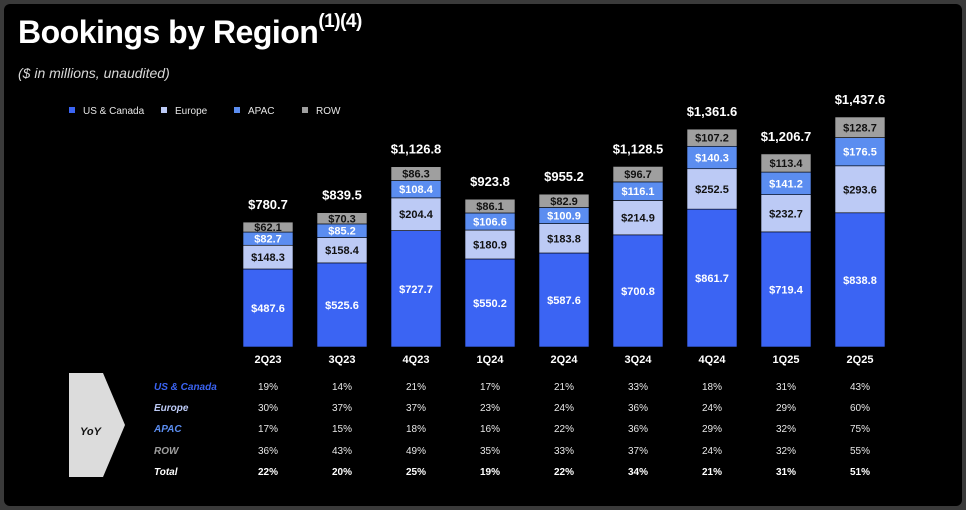 Image resolution: width=966 pixels, height=510 pixels. What do you see at coordinates (342, 232) in the screenshot?
I see `data-label-apac: $85.2` at bounding box center [342, 232].